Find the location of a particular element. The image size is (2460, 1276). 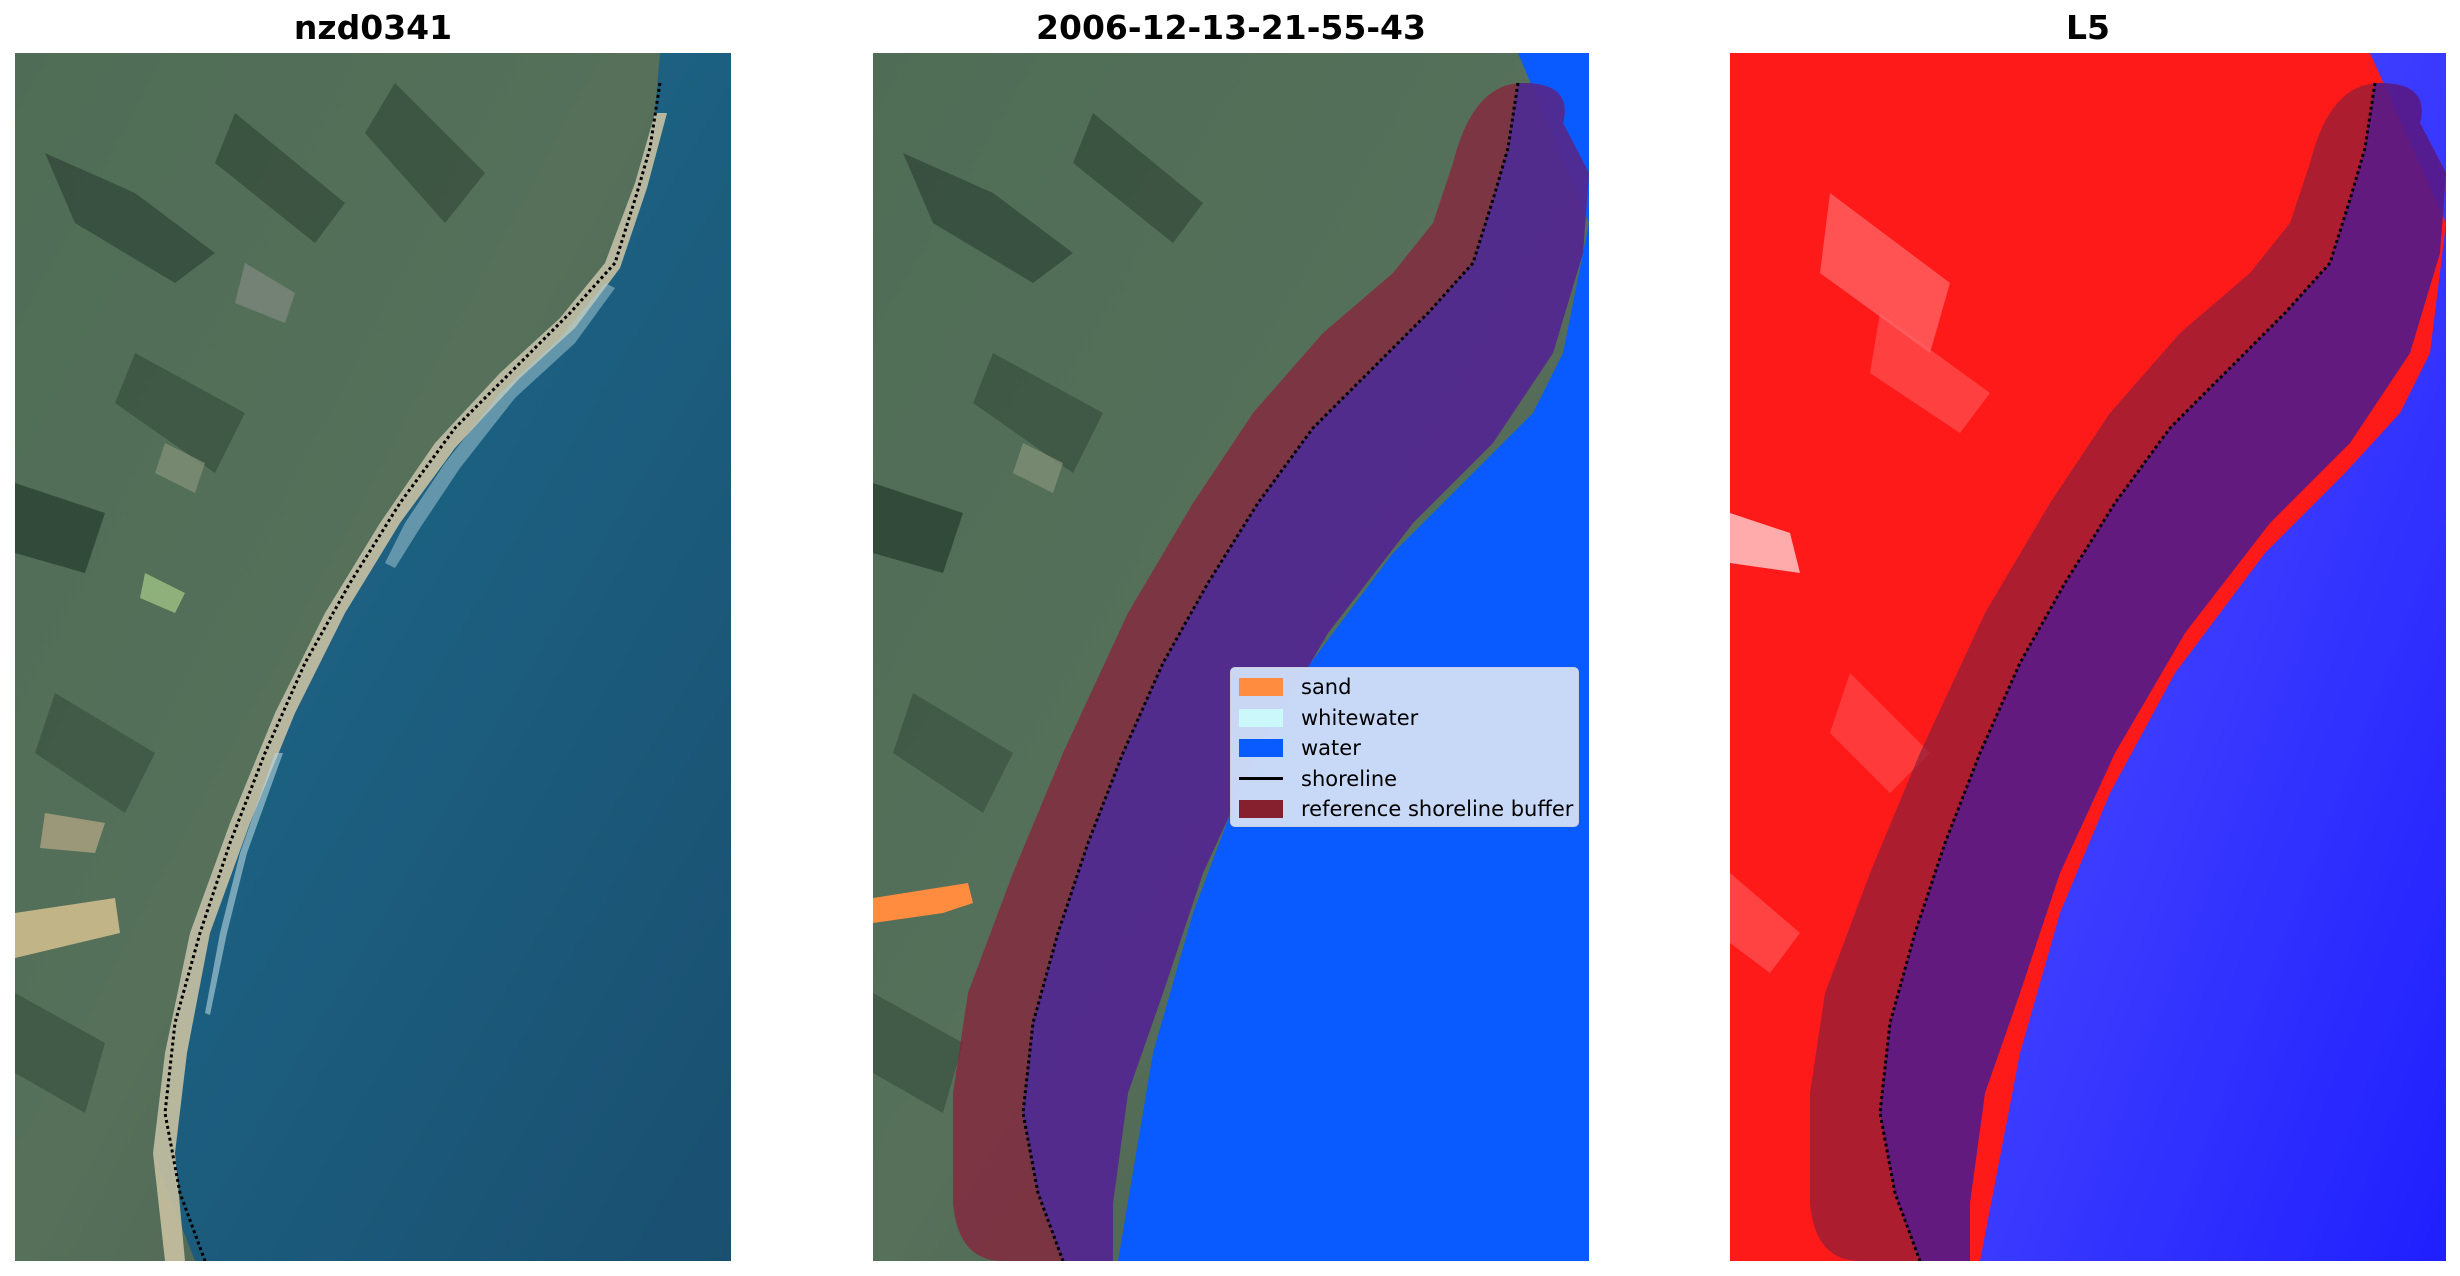

panel-title-index: L5 is located at coordinates (2088, 27).